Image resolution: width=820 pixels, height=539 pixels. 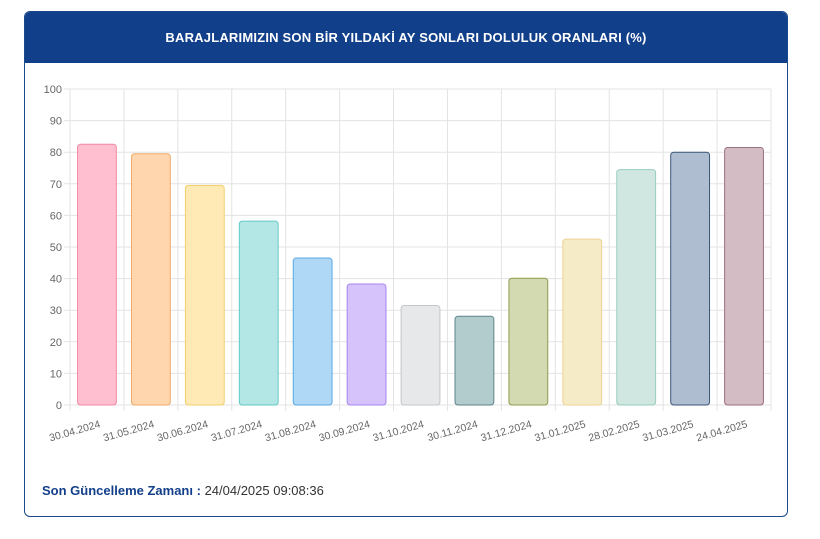 I want to click on x-tick-label: 30.06.2024, so click(x=183, y=430).